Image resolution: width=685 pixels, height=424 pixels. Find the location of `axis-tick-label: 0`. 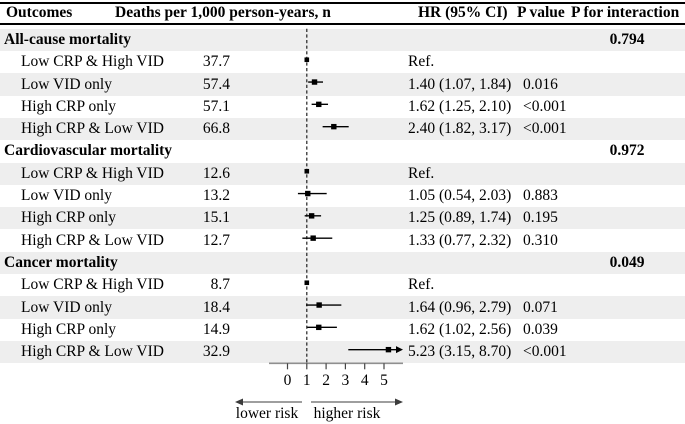

axis-tick-label: 0 is located at coordinates (288, 380).